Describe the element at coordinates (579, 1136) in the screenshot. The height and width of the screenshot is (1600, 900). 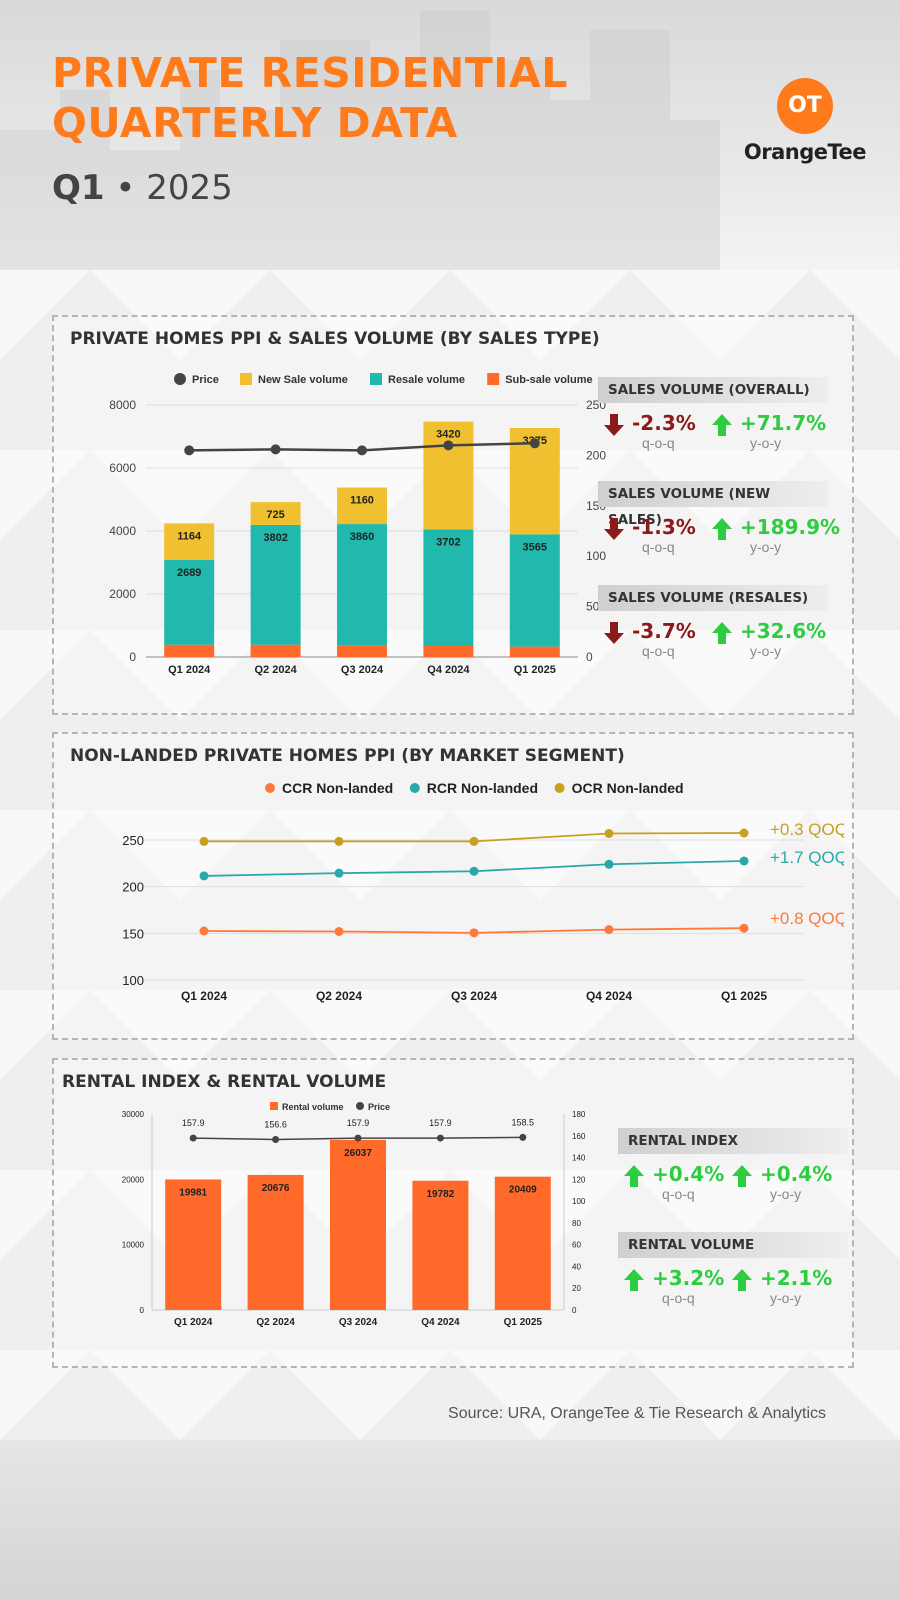
I see `y2-tick-label: 160` at that location.